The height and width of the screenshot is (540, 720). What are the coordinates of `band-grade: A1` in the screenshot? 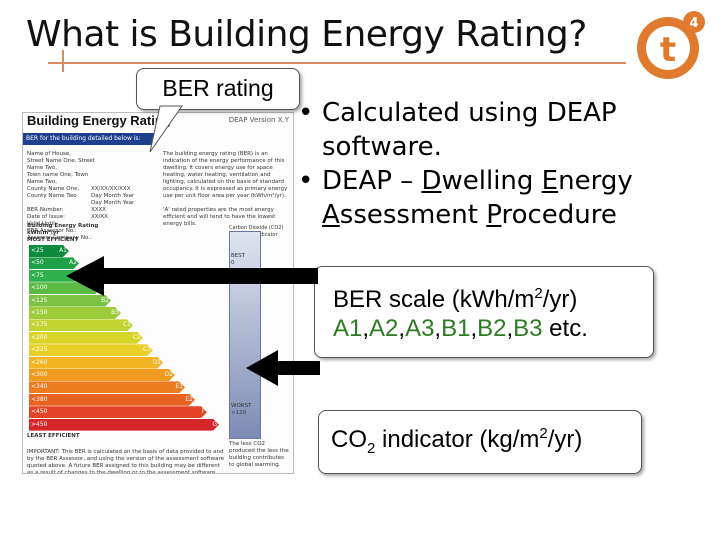 It's located at (63, 250).